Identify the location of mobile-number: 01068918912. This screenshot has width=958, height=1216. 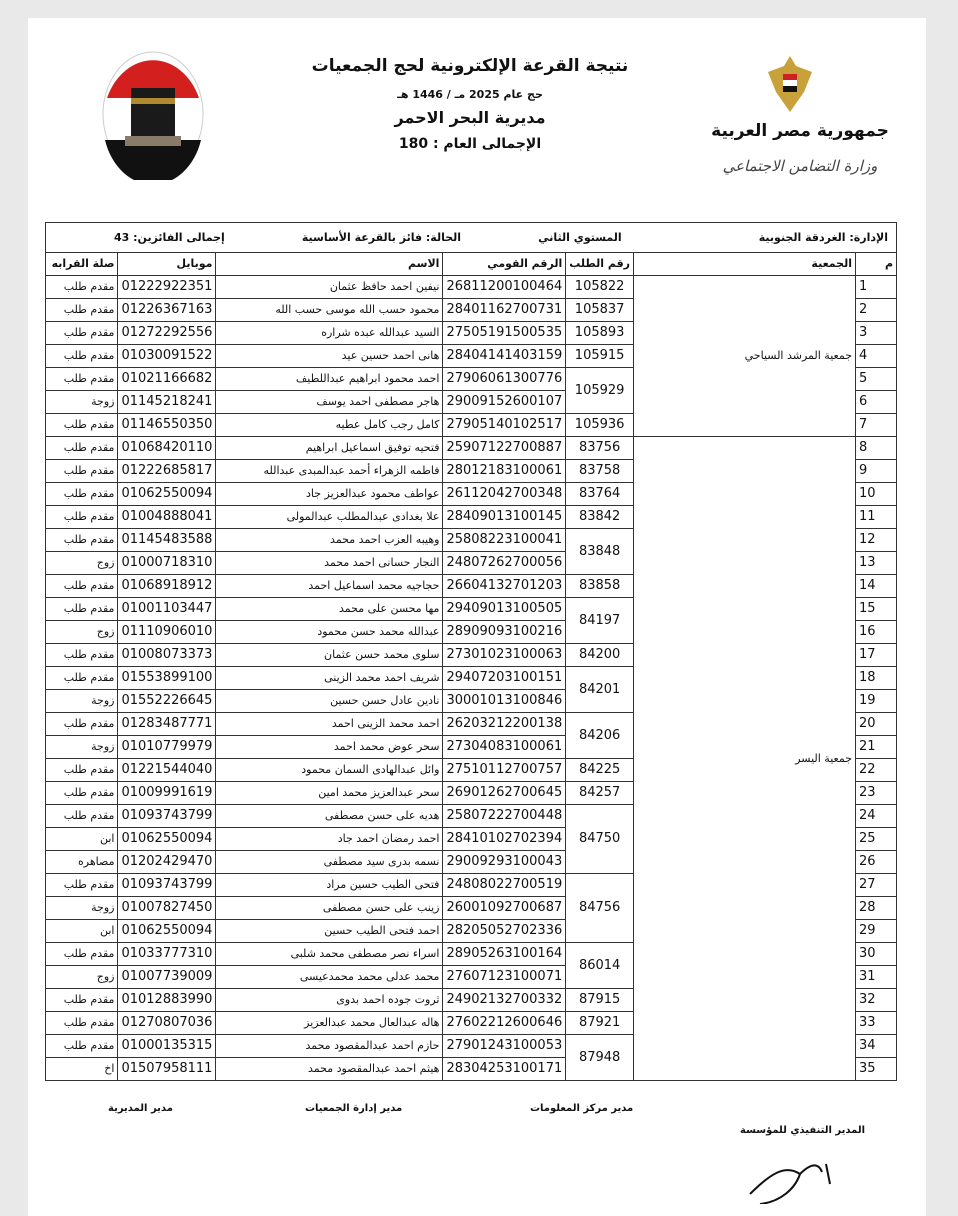
(167, 586).